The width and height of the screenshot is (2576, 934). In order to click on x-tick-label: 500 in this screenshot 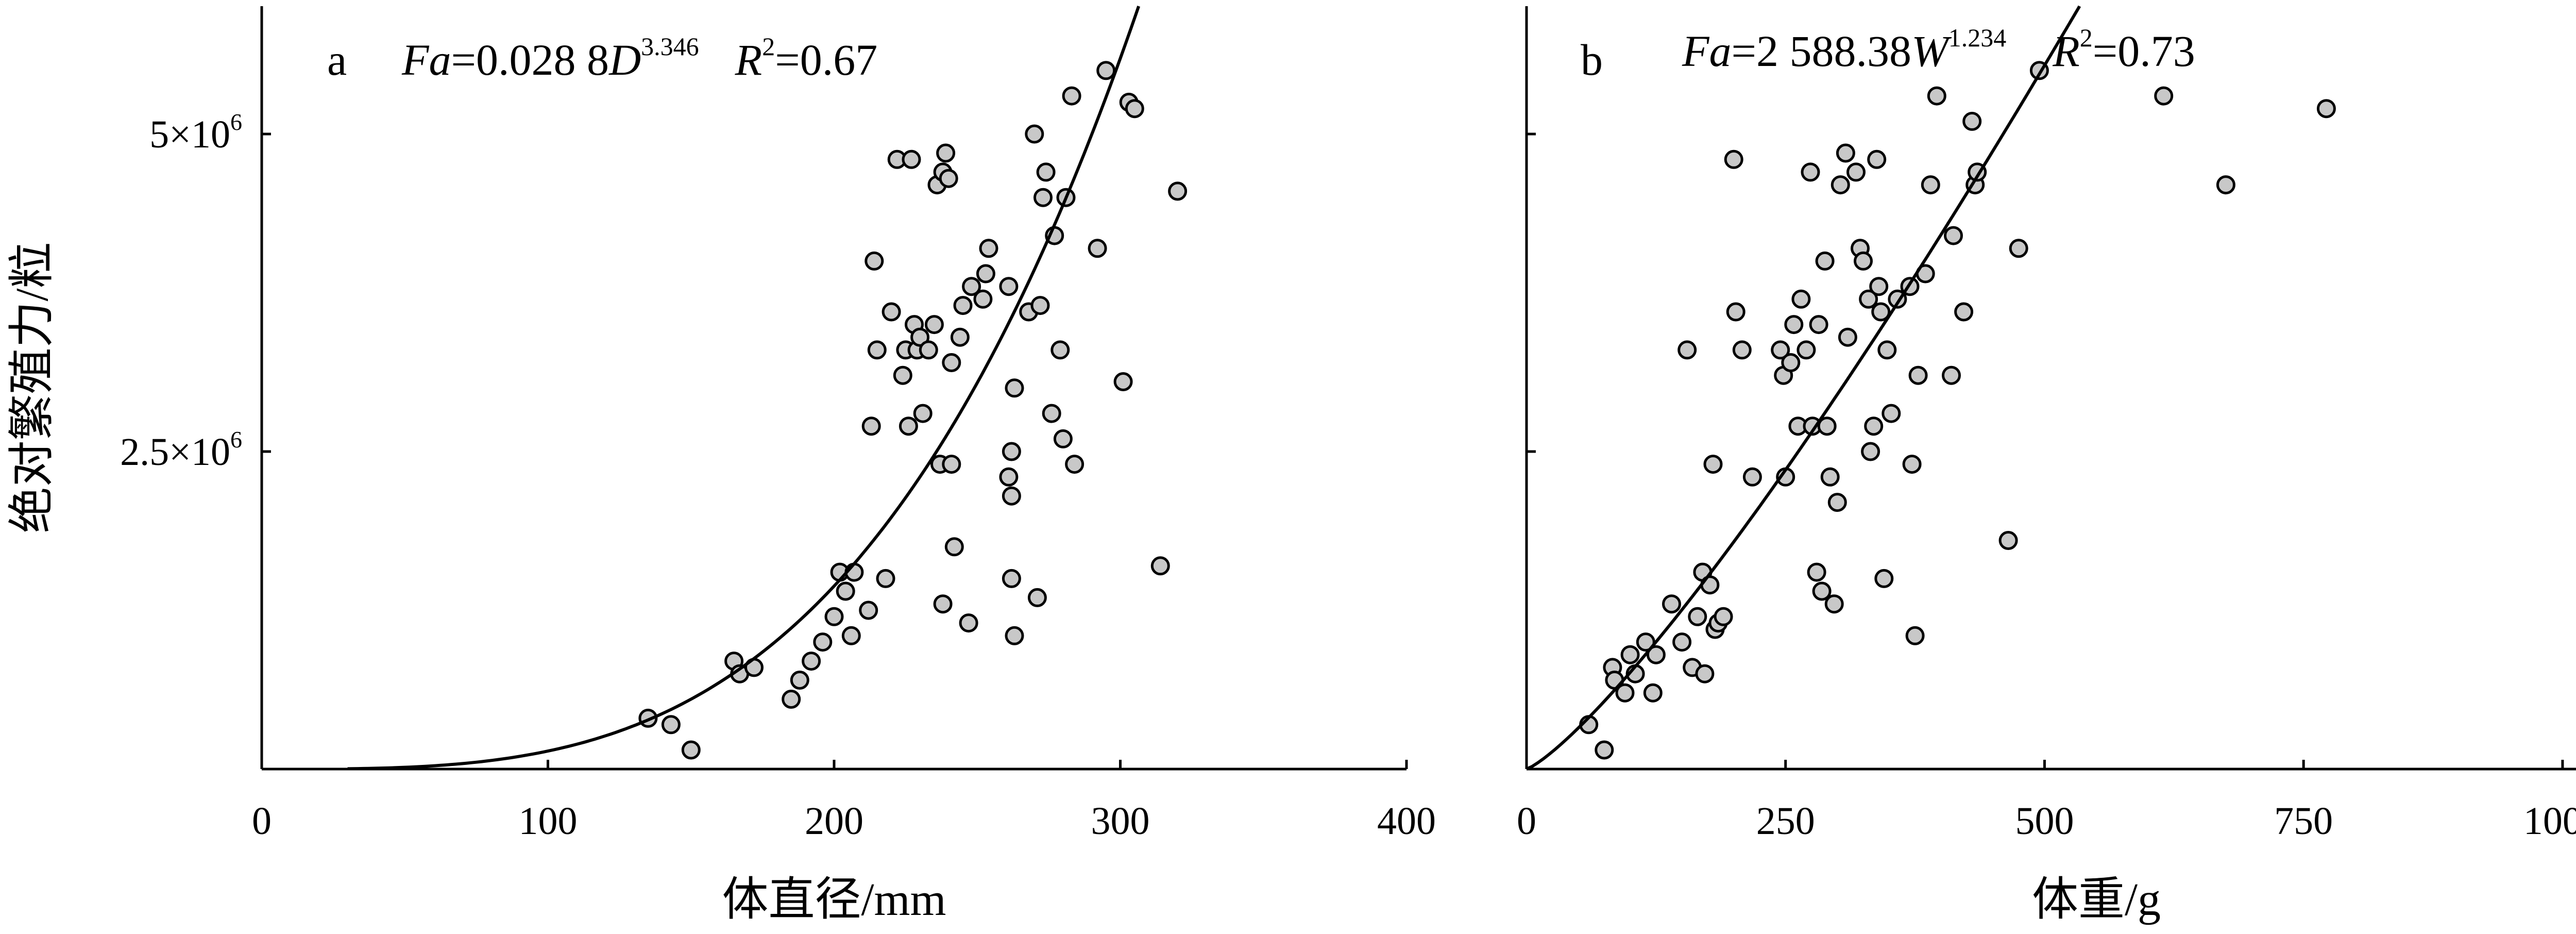, I will do `click(2044, 821)`.